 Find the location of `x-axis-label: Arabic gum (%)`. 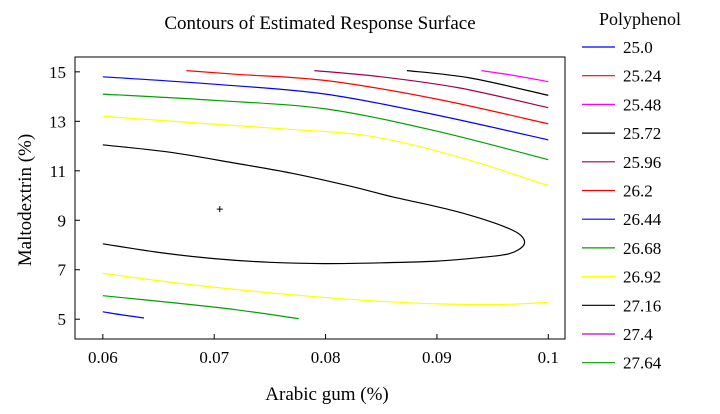

x-axis-label: Arabic gum (%) is located at coordinates (326, 394).